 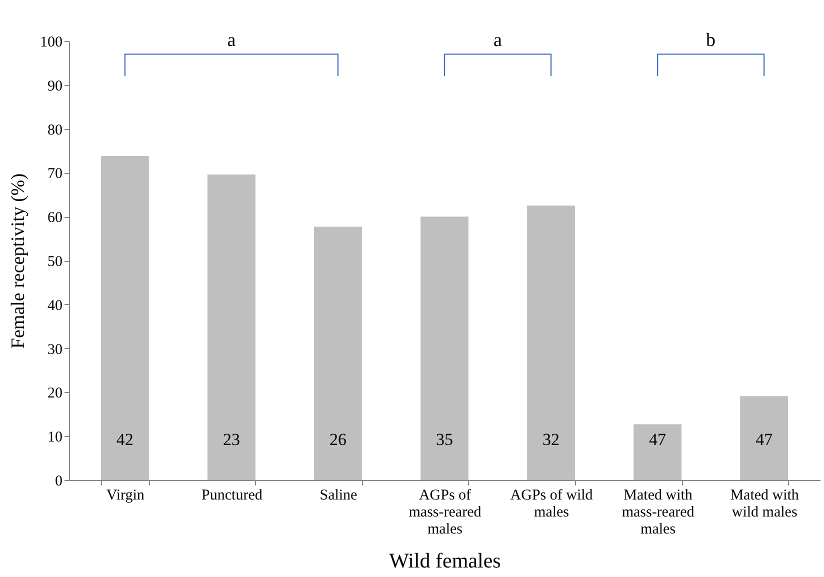 I want to click on y-tick-label: 0, so click(x=58, y=482).